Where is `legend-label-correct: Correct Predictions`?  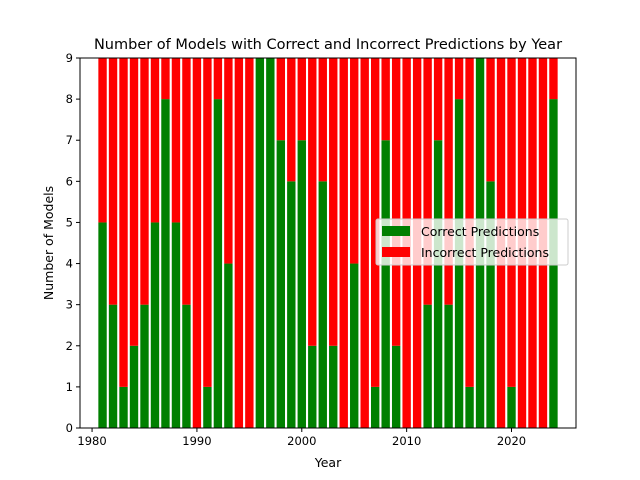
legend-label-correct: Correct Predictions is located at coordinates (480, 231).